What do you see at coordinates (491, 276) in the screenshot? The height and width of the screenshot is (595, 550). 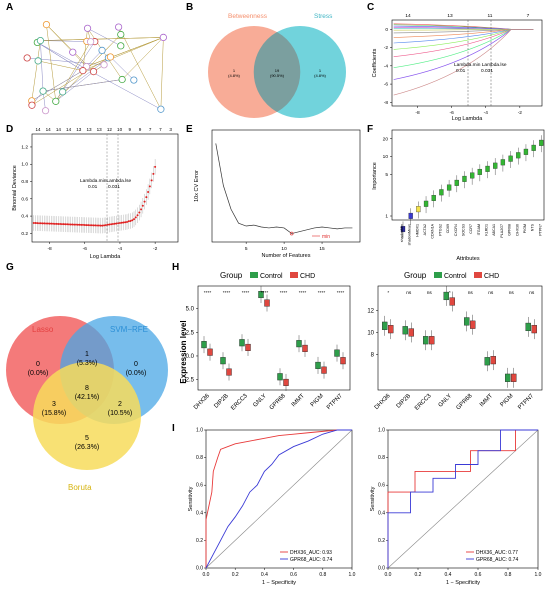 I see `legend-chd: CHD` at bounding box center [491, 276].